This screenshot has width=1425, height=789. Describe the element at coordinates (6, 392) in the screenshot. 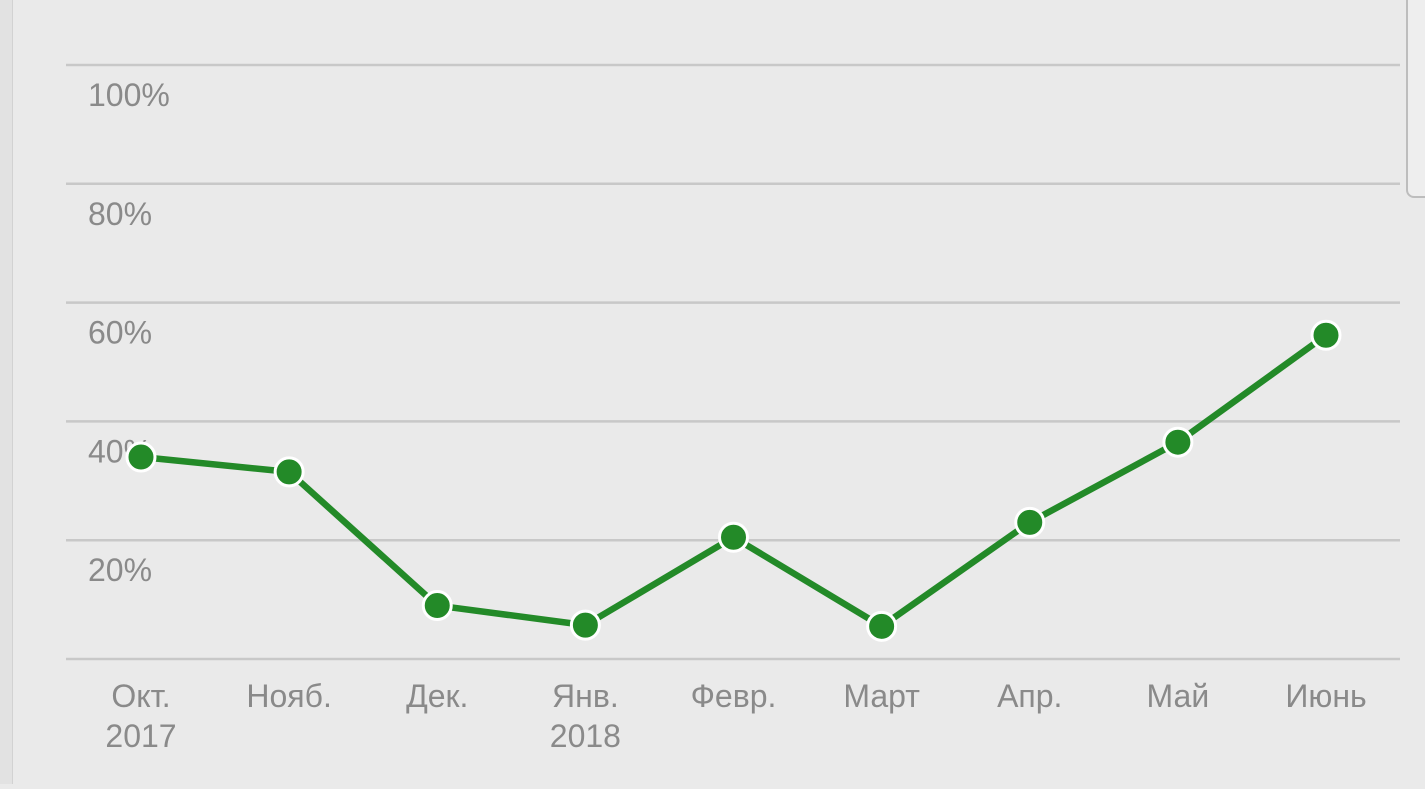

I see `left-panel-edge` at that location.